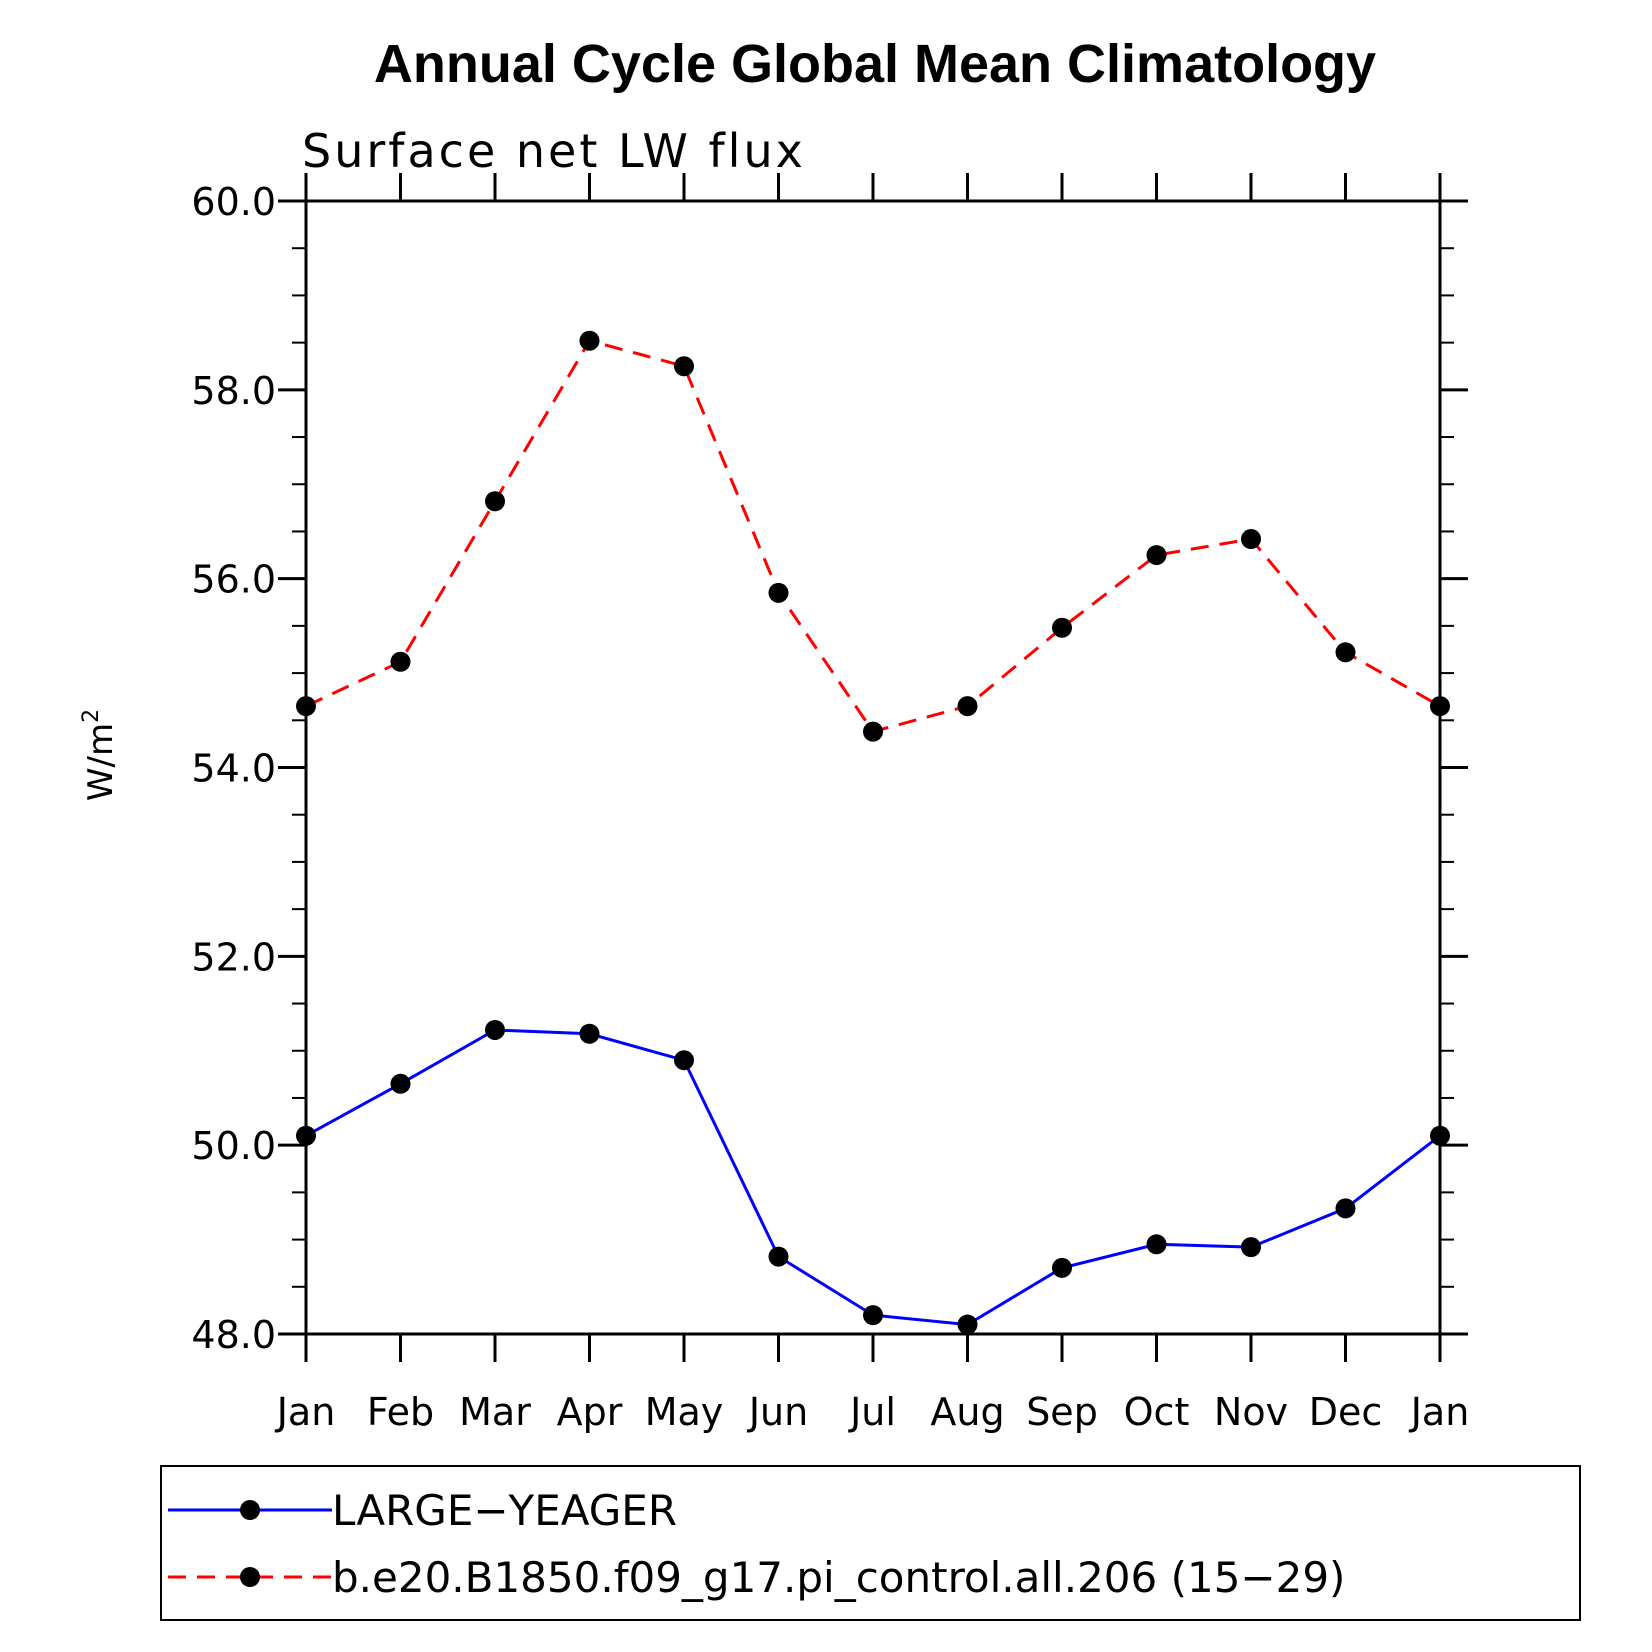 The width and height of the screenshot is (1652, 1652). What do you see at coordinates (91, 716) in the screenshot?
I see `y-axis-label-superscript: 2` at bounding box center [91, 716].